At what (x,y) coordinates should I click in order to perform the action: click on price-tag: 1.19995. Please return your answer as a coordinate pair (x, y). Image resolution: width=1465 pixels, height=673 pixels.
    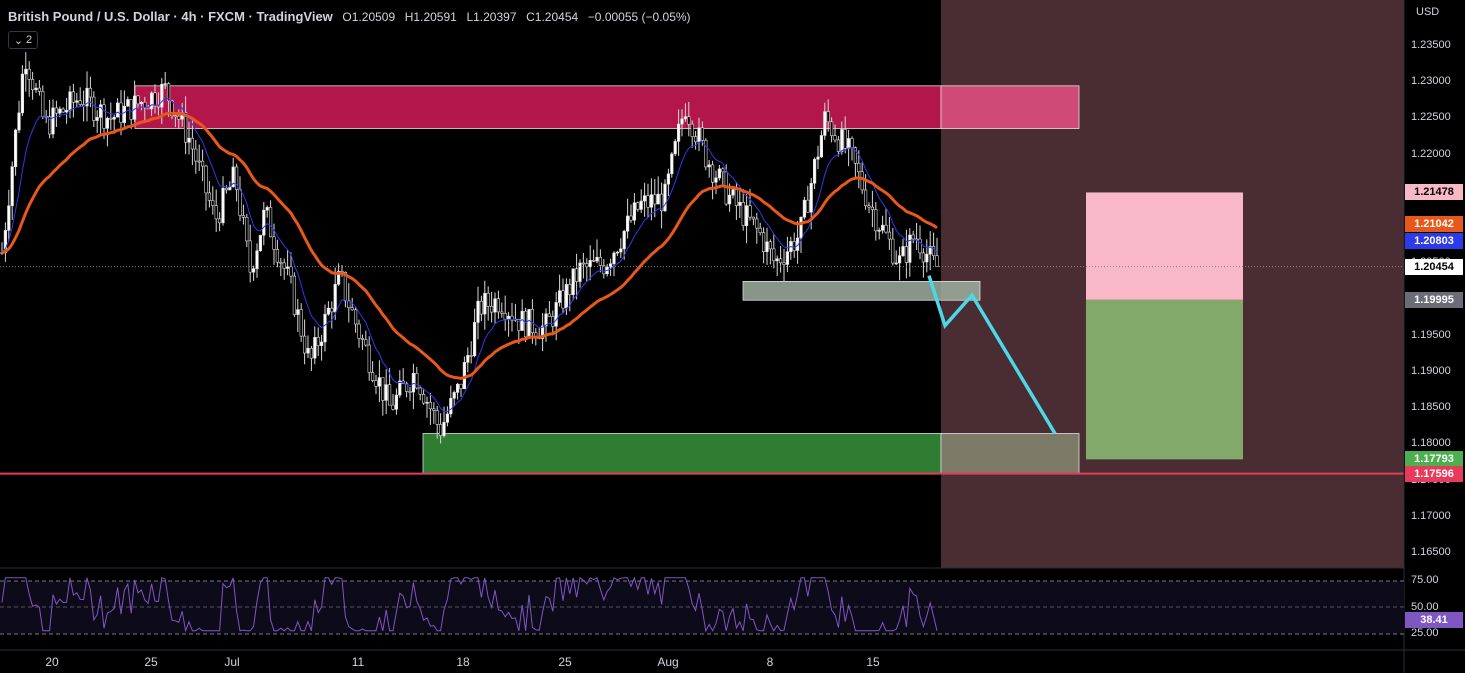
    Looking at the image, I should click on (1434, 299).